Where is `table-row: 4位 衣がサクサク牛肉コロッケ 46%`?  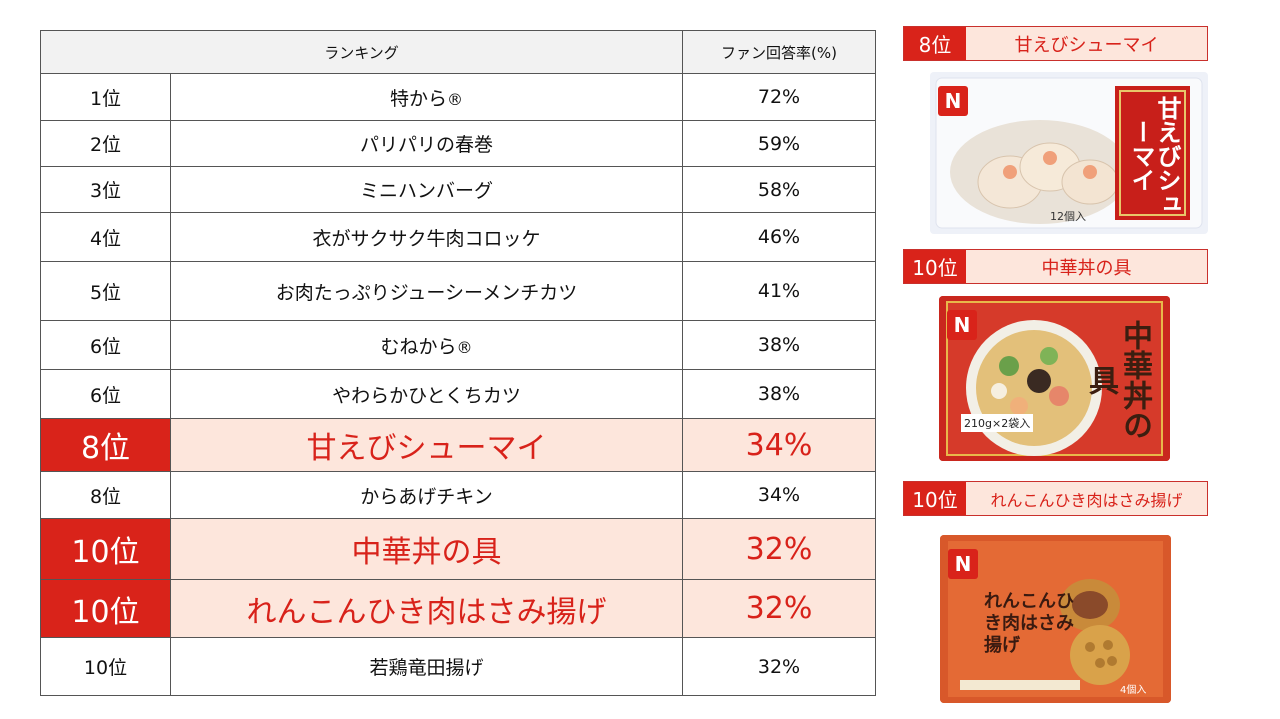
table-row: 4位 衣がサクサク牛肉コロッケ 46% is located at coordinates (458, 237).